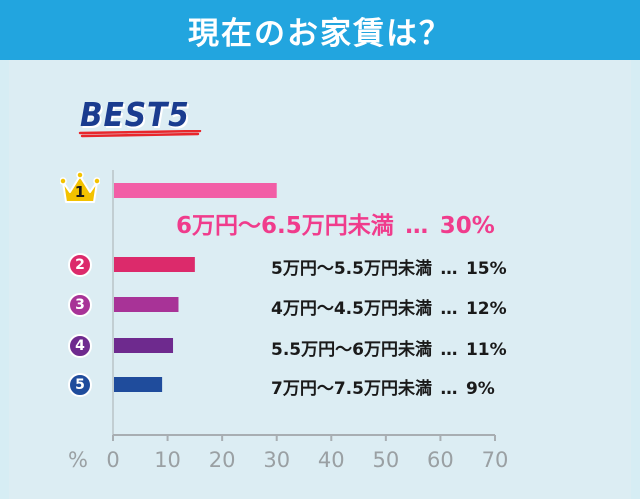 The height and width of the screenshot is (499, 640). I want to click on x-tick-label: 20, so click(222, 460).